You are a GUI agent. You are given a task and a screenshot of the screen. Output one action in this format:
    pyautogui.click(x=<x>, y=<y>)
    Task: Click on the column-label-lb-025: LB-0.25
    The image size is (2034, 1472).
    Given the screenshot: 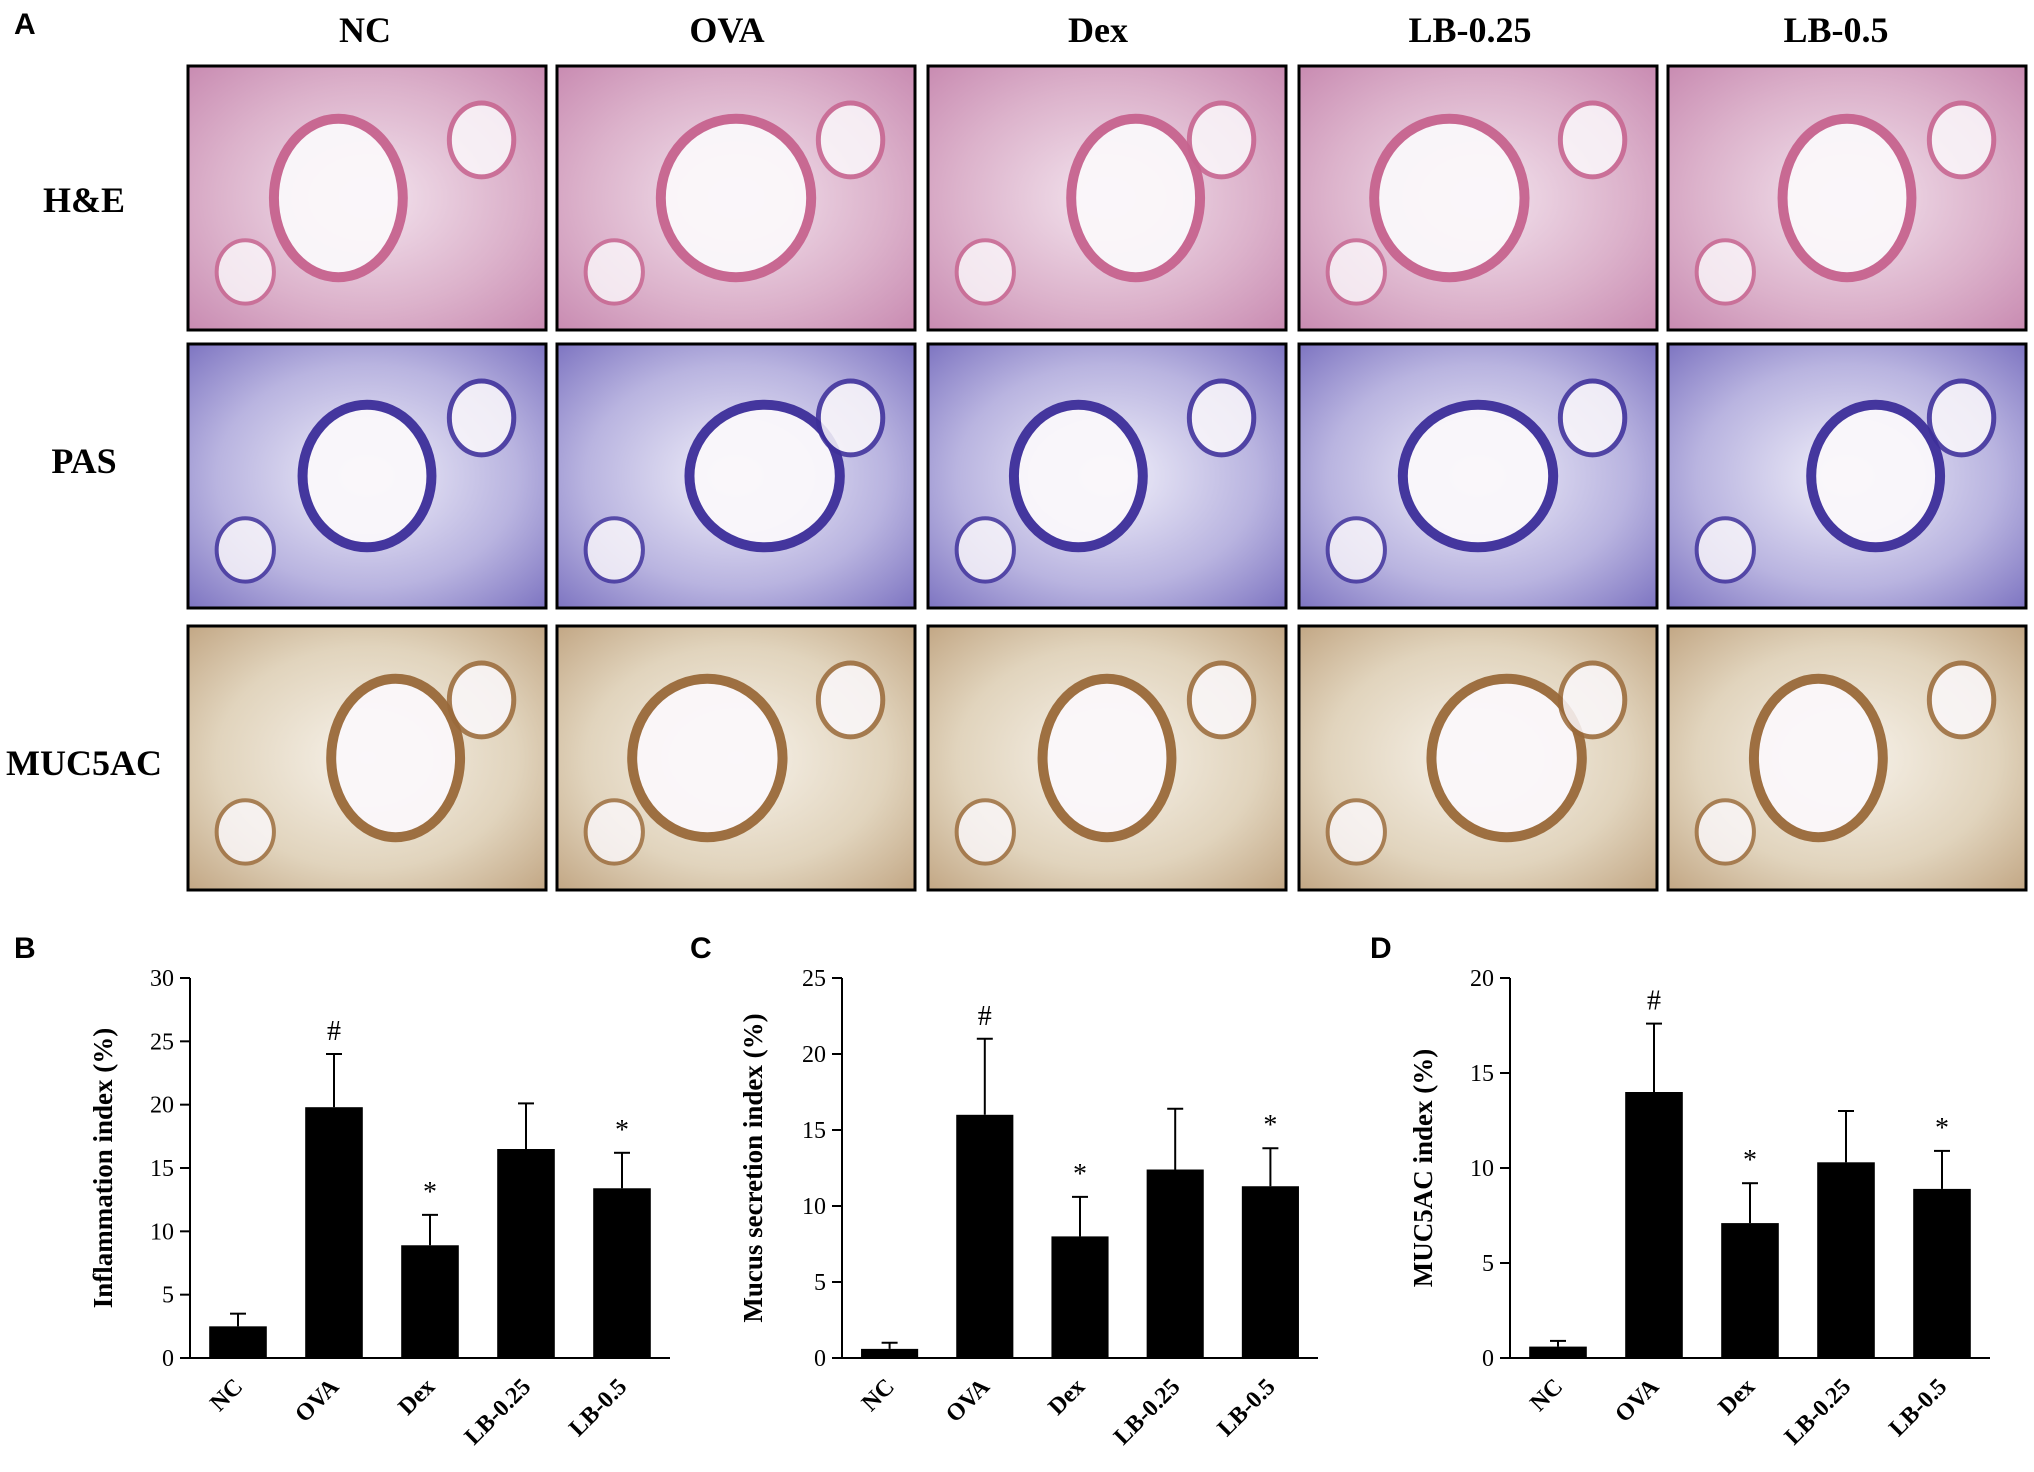 What is the action you would take?
    pyautogui.click(x=1469, y=30)
    